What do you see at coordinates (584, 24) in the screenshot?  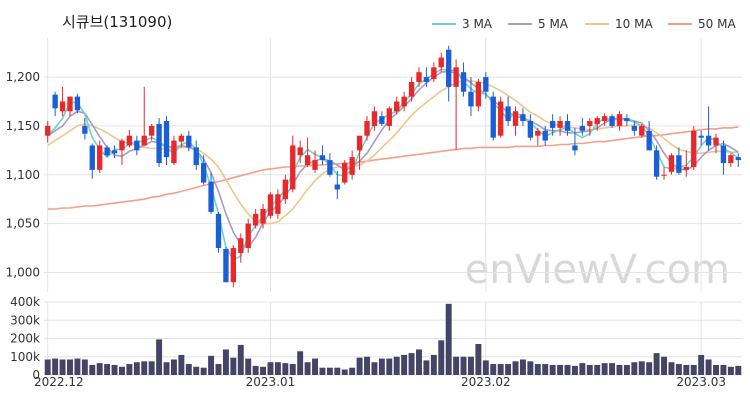 I see `legend: 3 MA 5 MA 10 MA 50 MA` at bounding box center [584, 24].